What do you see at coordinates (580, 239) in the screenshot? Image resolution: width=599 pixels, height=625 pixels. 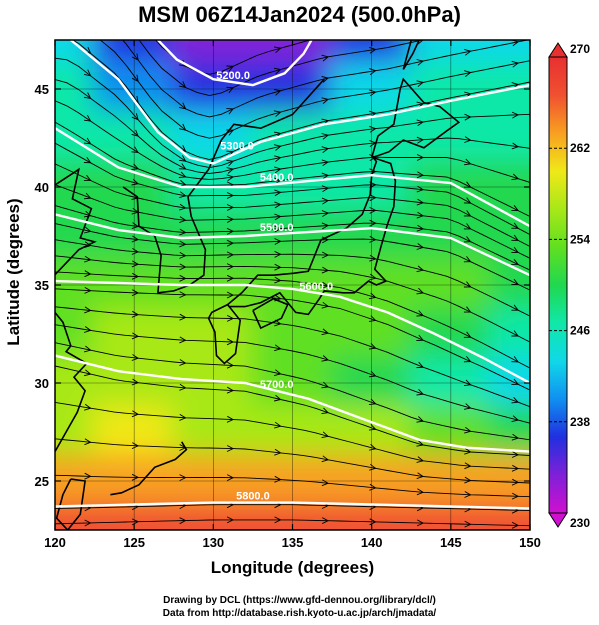 I see `colorbar-tick-label: 254` at bounding box center [580, 239].